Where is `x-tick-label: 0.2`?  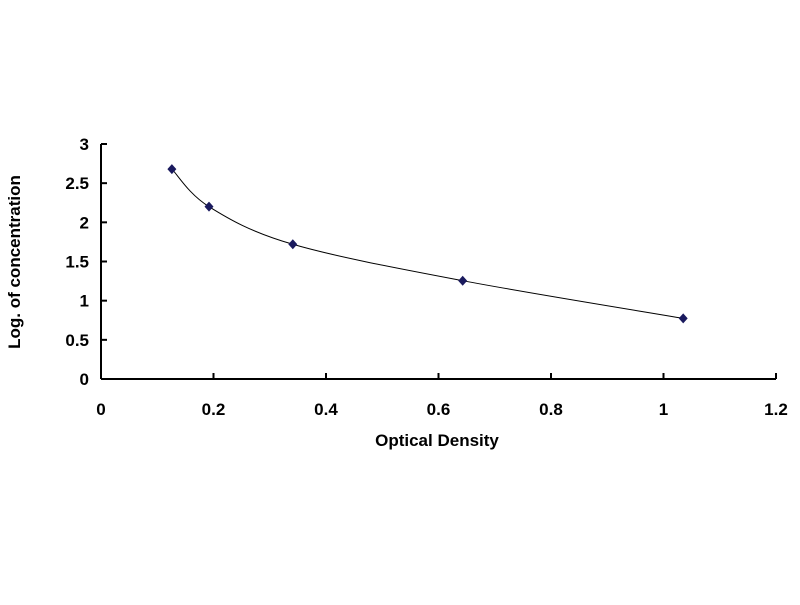
x-tick-label: 0.2 is located at coordinates (214, 409).